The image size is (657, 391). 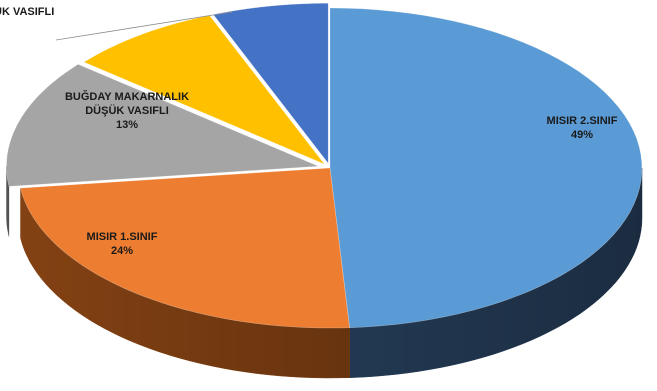 What do you see at coordinates (122, 251) in the screenshot?
I see `data-label-line: 24%` at bounding box center [122, 251].